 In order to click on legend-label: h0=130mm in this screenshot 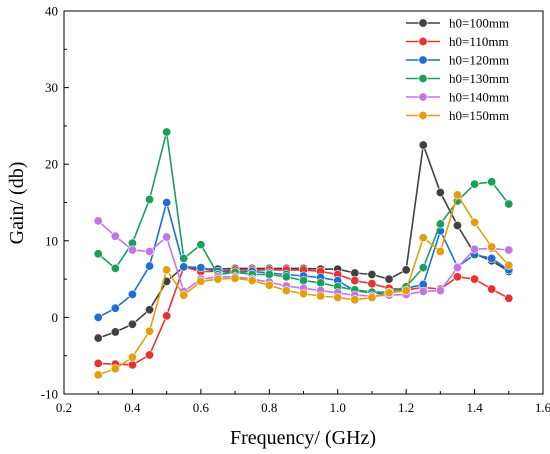, I will do `click(479, 78)`.